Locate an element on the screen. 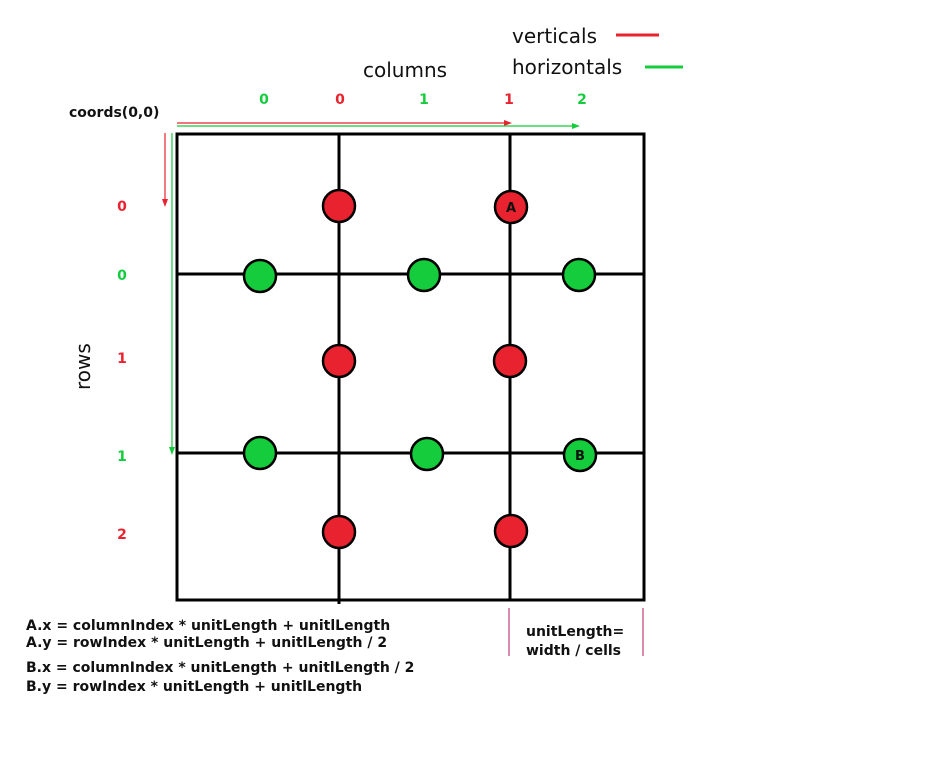  horizontal-markers is located at coordinates (420, 365).